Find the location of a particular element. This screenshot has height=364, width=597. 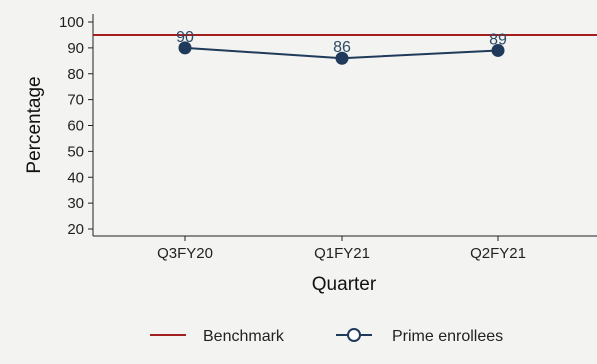

legend-series-marker is located at coordinates (354, 335).